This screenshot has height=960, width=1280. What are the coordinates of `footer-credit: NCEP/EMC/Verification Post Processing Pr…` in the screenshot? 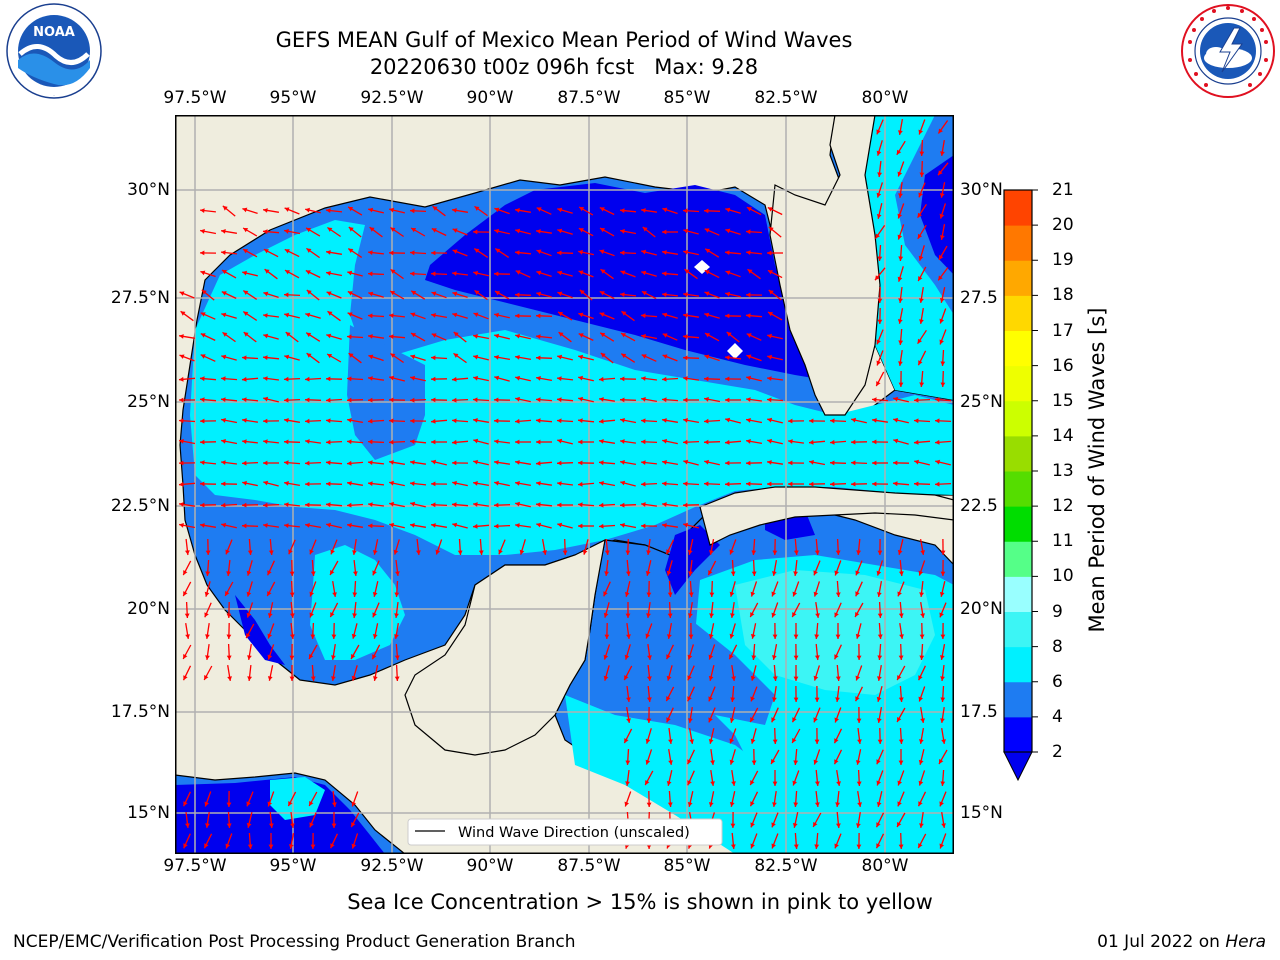 It's located at (294, 942).